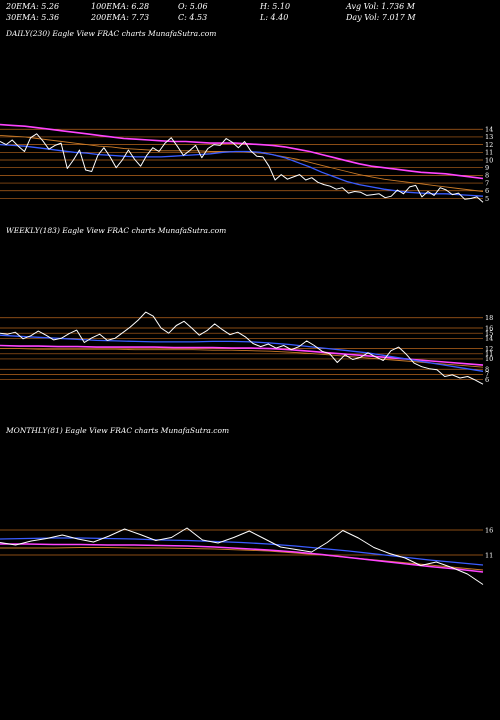 The width and height of the screenshot is (500, 720). I want to click on weekly-tick-label: 7, so click(487, 375).